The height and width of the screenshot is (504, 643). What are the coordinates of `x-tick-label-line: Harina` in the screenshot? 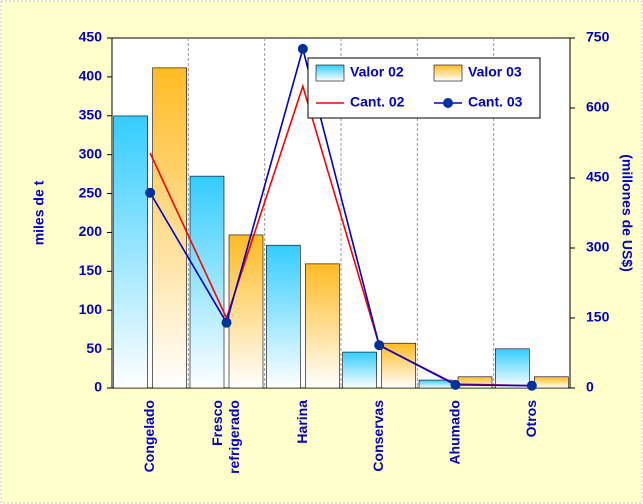 It's located at (302, 422).